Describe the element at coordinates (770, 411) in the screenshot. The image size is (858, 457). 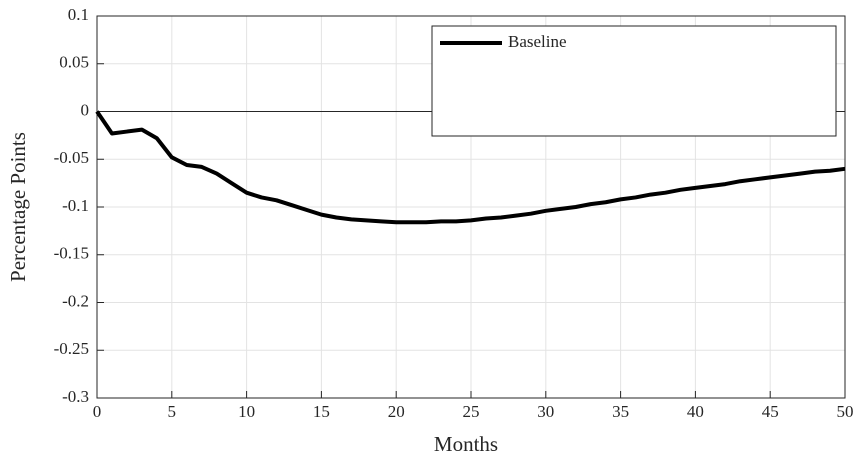
I see `x-tick-label: 45` at that location.